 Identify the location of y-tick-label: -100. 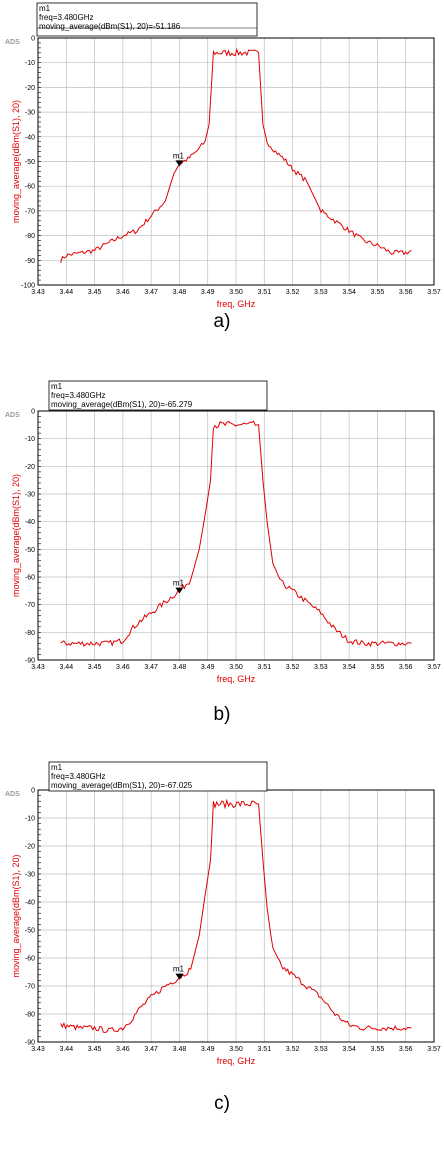
(28, 286).